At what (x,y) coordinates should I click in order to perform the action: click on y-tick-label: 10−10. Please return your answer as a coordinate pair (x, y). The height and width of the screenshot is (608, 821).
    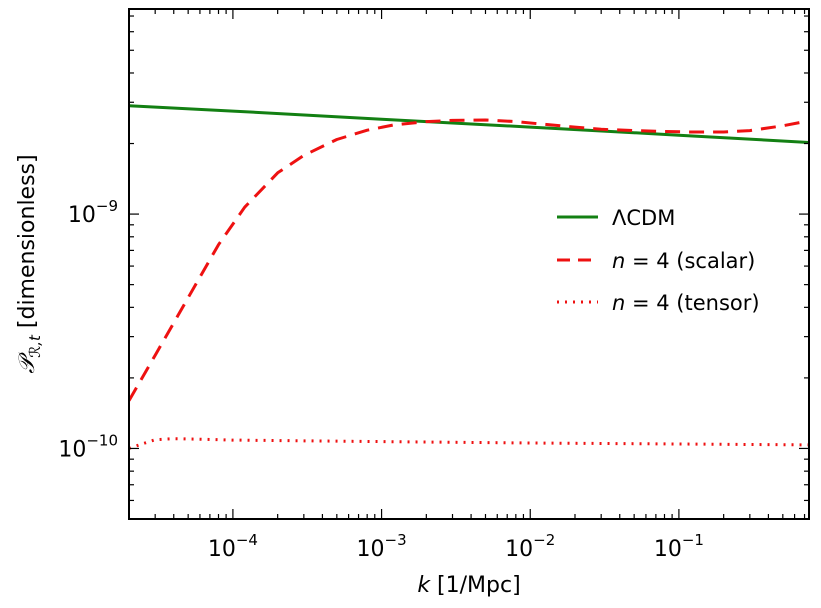
    Looking at the image, I should click on (88, 446).